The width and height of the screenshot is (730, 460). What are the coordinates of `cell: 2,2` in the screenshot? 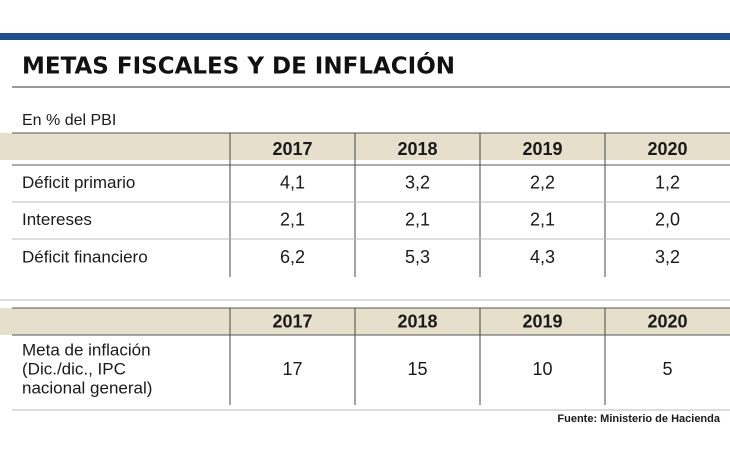 It's located at (542, 182).